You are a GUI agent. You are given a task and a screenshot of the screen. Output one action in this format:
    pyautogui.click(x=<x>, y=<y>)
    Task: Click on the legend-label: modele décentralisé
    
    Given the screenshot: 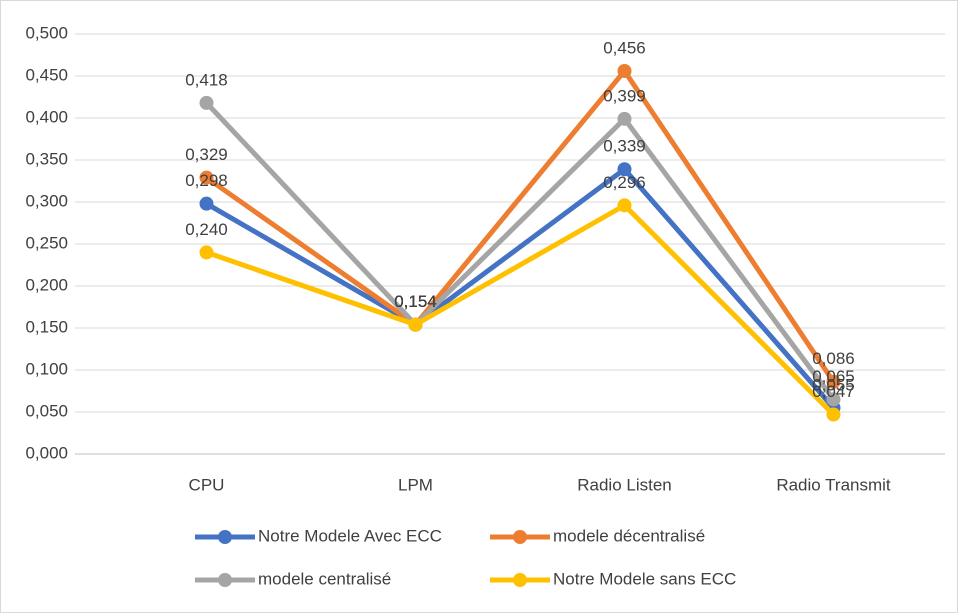 What is the action you would take?
    pyautogui.click(x=629, y=535)
    